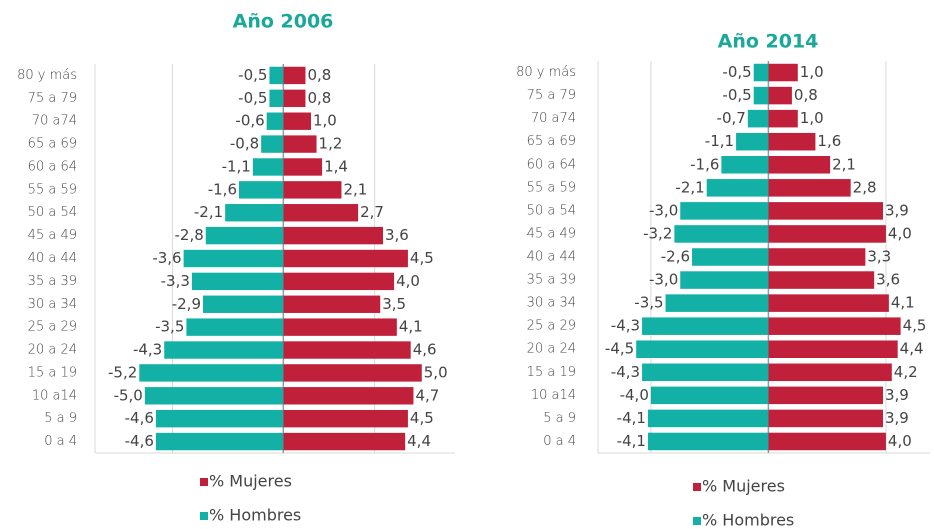  Describe the element at coordinates (52, 372) in the screenshot. I see `category-label: 15 a 19` at that location.